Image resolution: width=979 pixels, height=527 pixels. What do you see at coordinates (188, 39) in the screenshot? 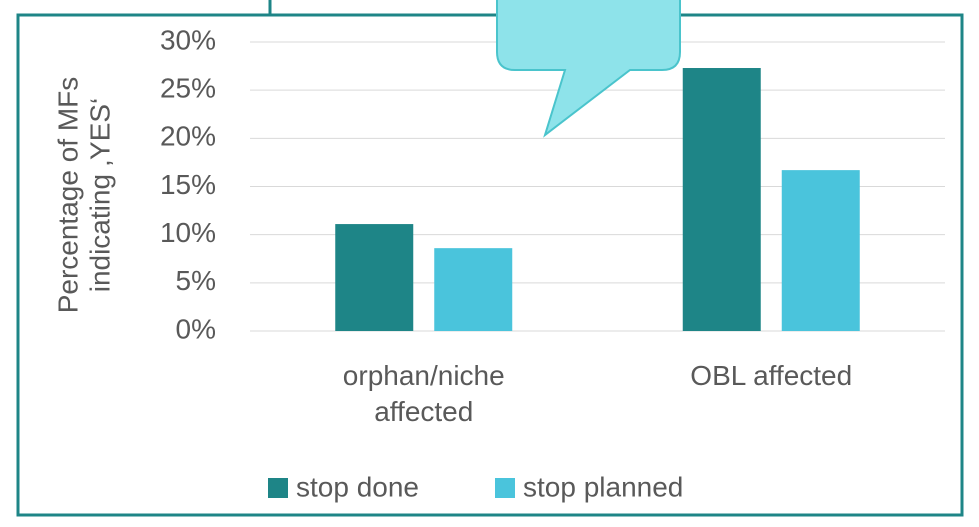
I see `y-tick-label: 30%` at bounding box center [188, 39].